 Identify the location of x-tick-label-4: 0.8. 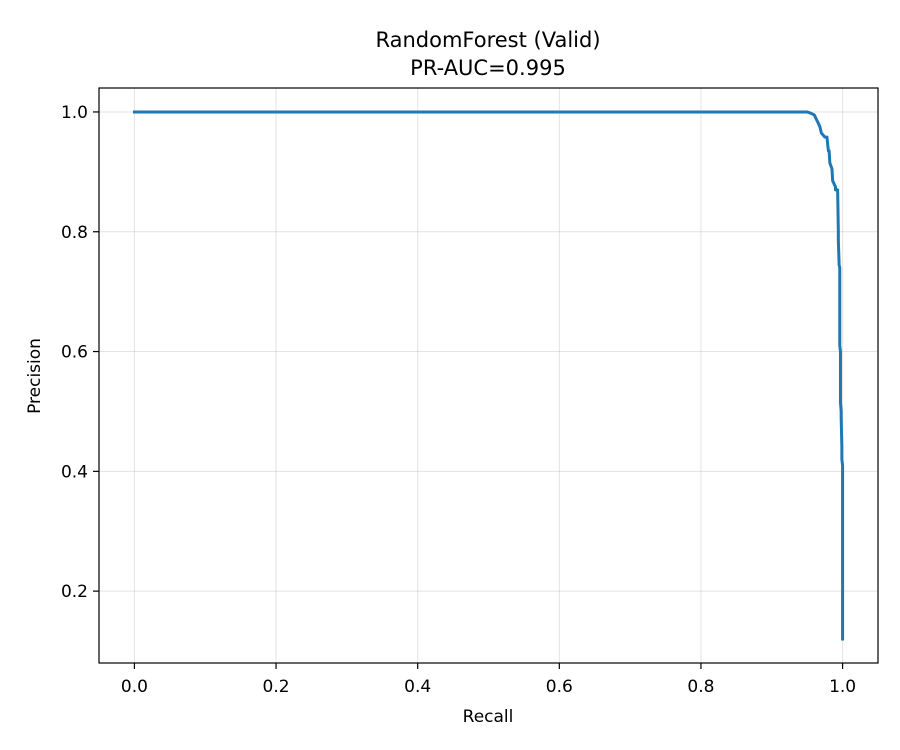
(700, 687).